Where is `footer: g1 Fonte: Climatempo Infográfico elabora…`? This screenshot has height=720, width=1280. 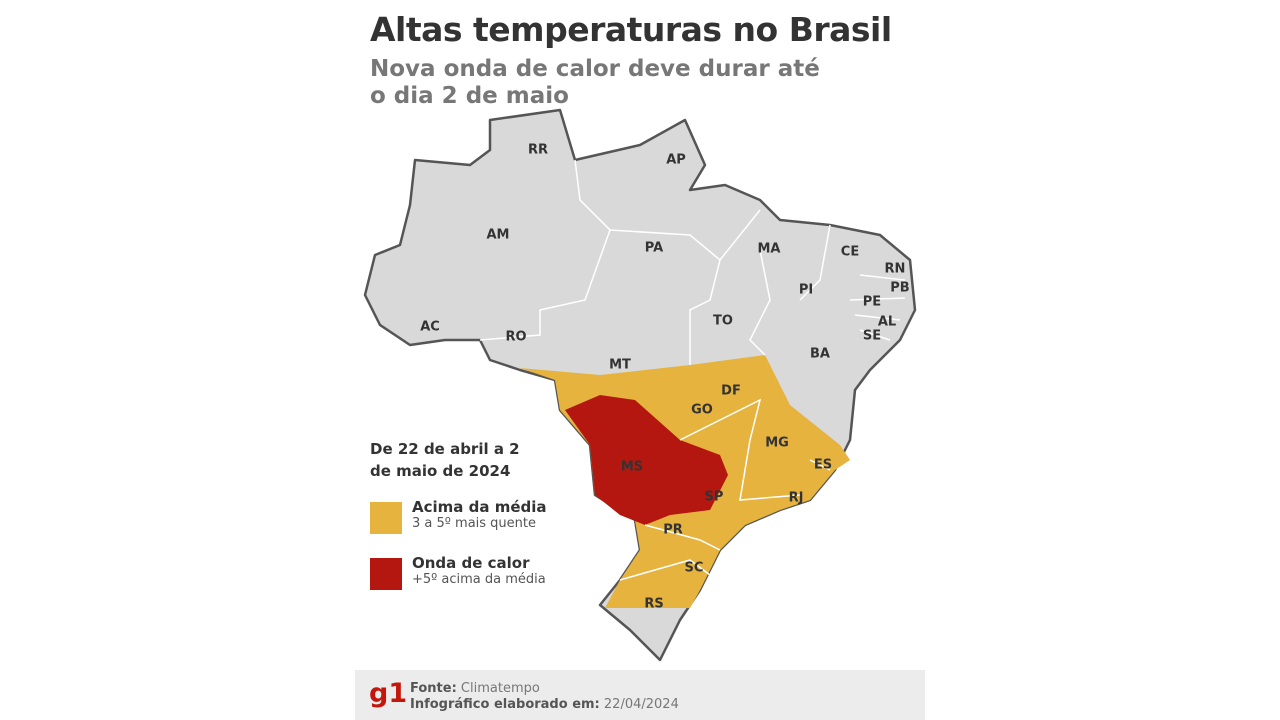
footer: g1 Fonte: Climatempo Infográfico elabora… is located at coordinates (640, 695).